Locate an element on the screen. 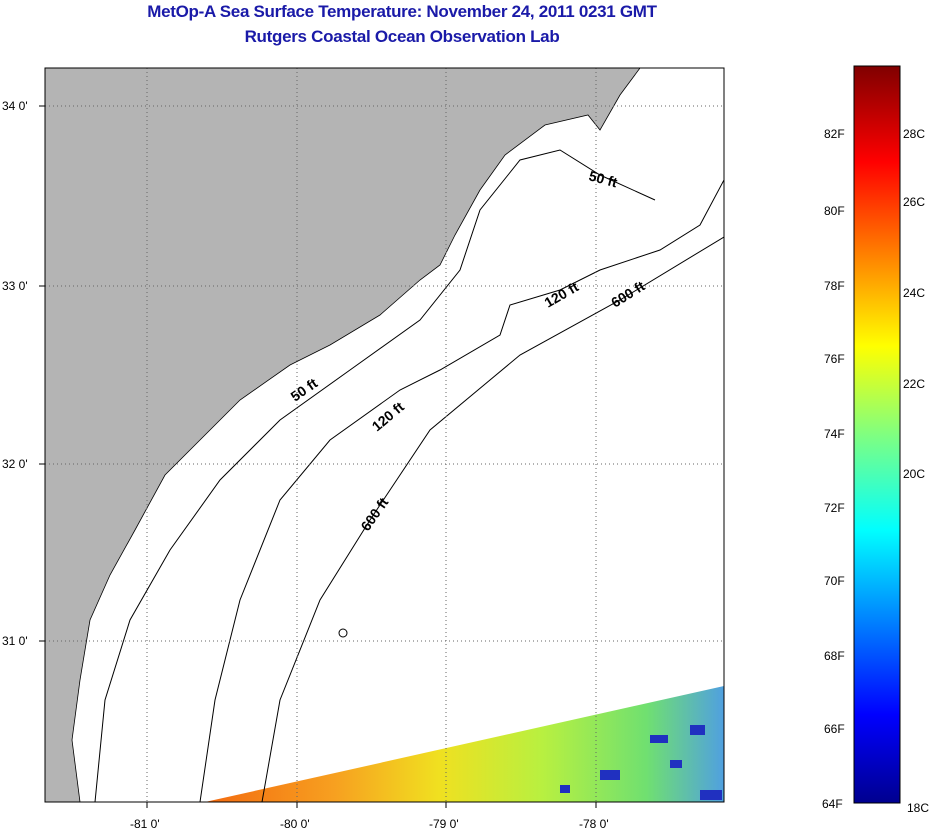 Image resolution: width=936 pixels, height=832 pixels. c-label: 18C is located at coordinates (918, 808).